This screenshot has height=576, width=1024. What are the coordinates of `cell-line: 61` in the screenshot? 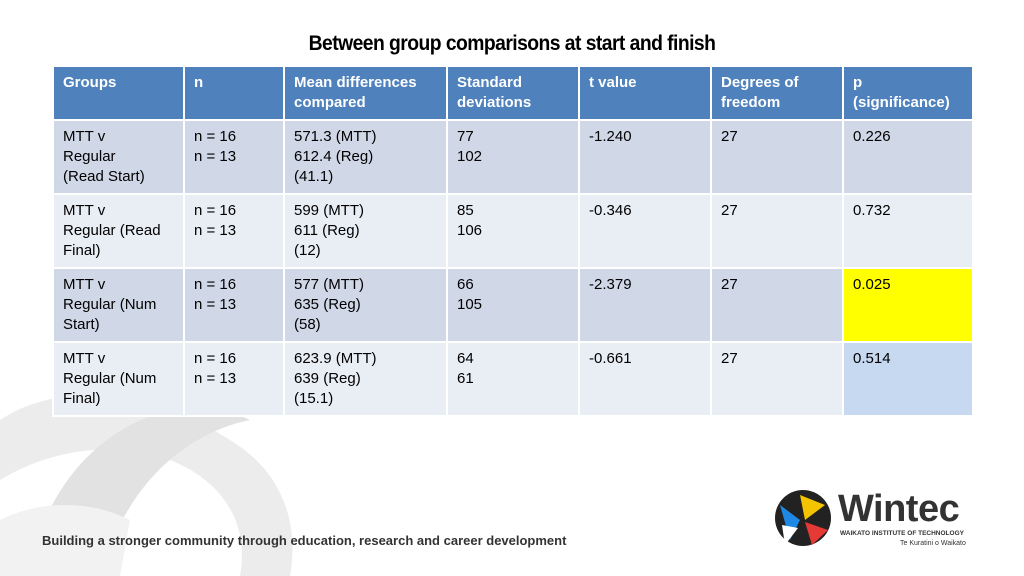 It's located at (465, 378).